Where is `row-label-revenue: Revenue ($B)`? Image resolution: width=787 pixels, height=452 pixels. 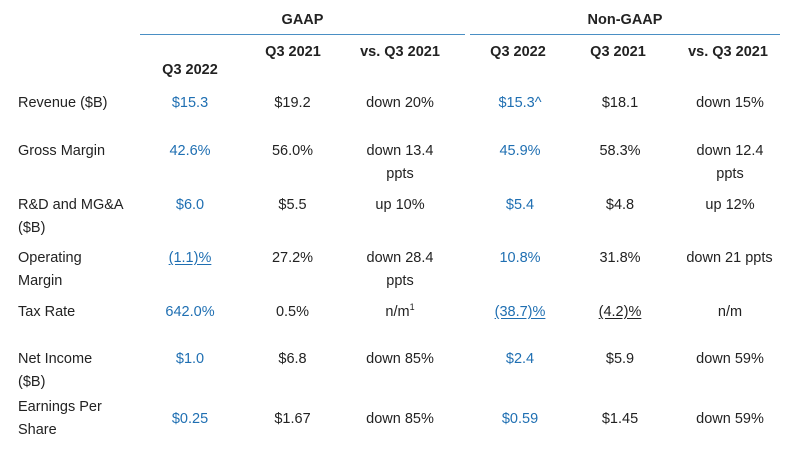 row-label-revenue: Revenue ($B) is located at coordinates (63, 103).